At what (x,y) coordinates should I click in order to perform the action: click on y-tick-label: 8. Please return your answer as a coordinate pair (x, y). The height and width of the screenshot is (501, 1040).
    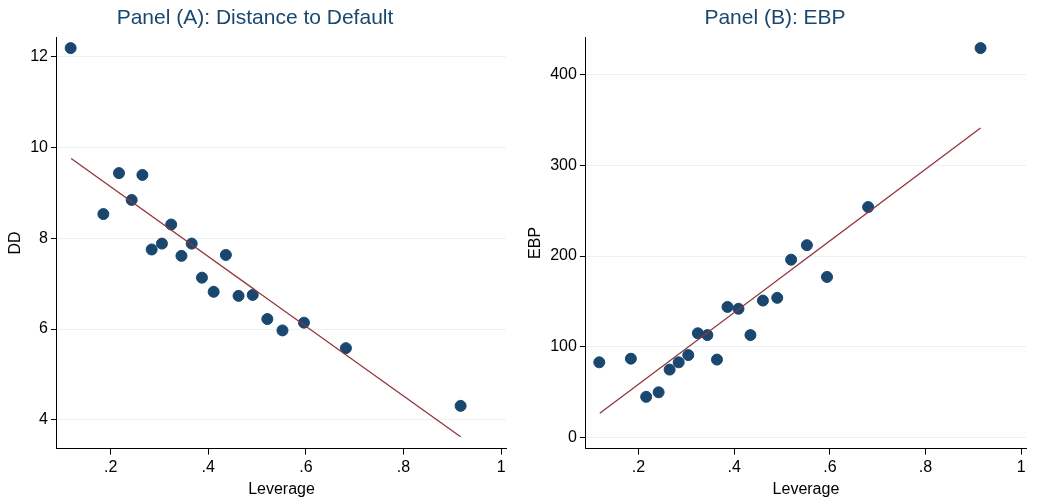
    Looking at the image, I should click on (44, 237).